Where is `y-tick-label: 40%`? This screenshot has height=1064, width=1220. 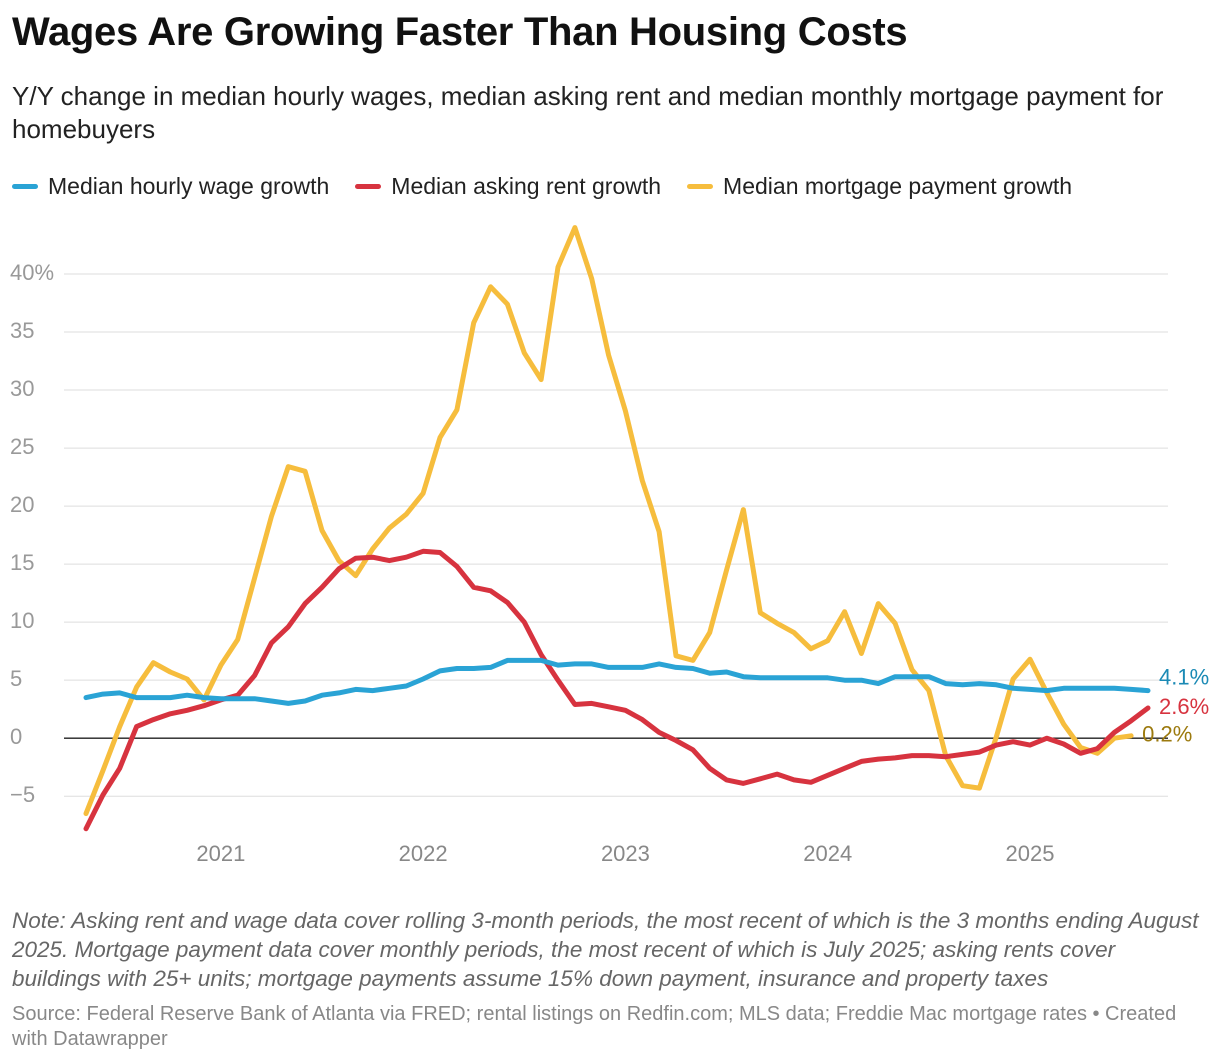 y-tick-label: 40% is located at coordinates (32, 272).